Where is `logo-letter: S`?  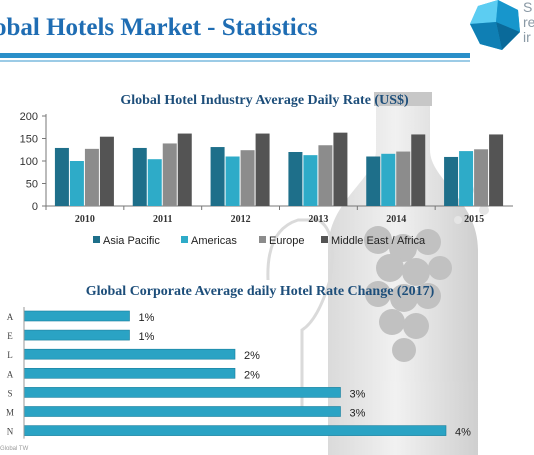
logo-letter: S is located at coordinates (528, 7).